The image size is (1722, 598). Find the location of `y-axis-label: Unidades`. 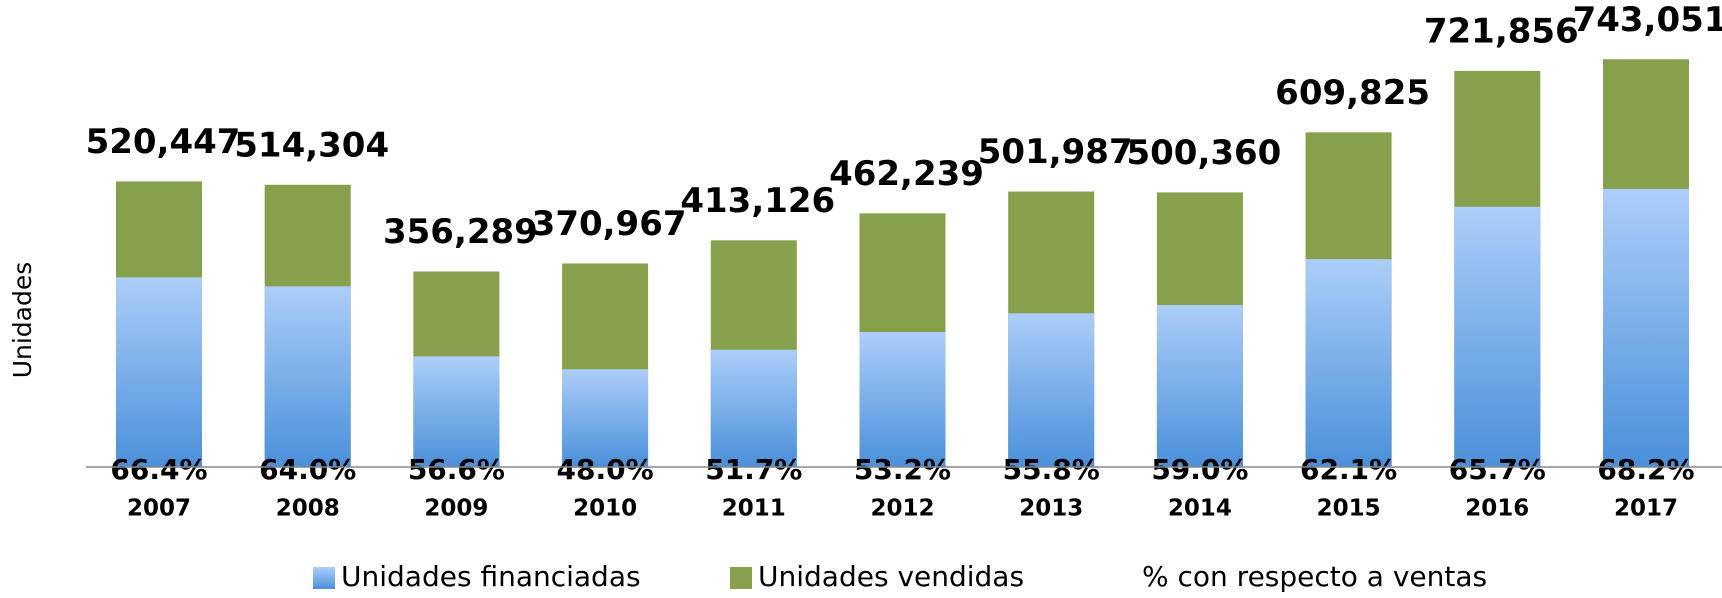

y-axis-label: Unidades is located at coordinates (22, 320).